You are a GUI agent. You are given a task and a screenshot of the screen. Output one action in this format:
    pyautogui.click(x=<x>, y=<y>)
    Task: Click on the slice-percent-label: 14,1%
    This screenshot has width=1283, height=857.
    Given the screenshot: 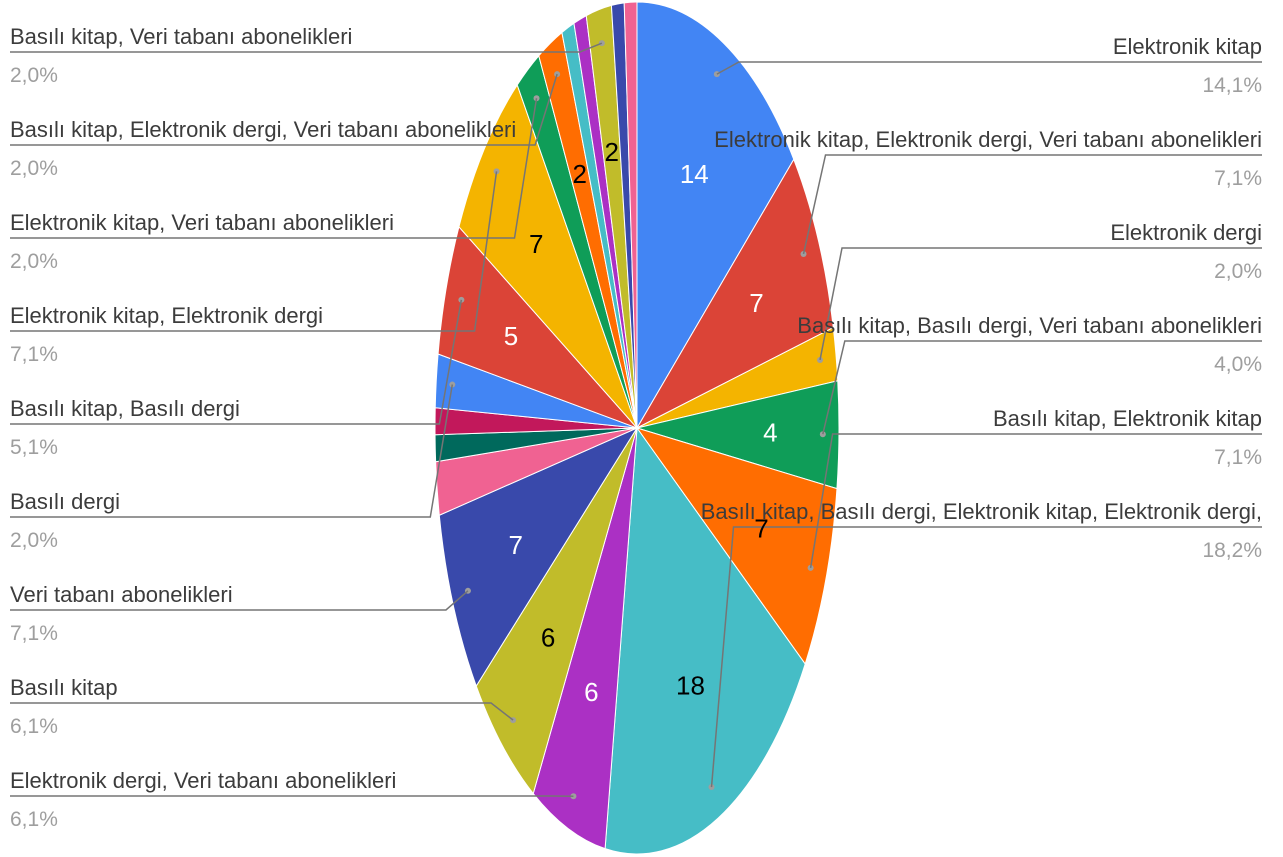 What is the action you would take?
    pyautogui.click(x=1232, y=85)
    